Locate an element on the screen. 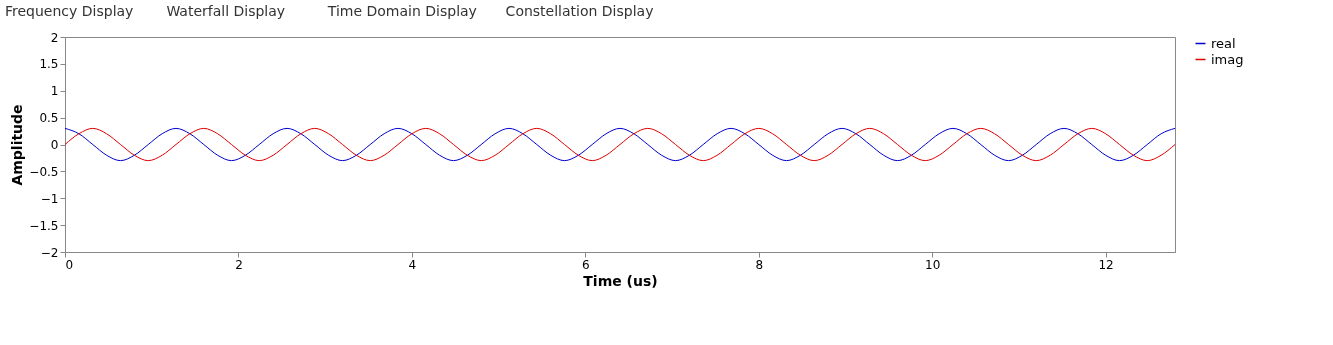 The image size is (1333, 345). x-tick-label: 4 is located at coordinates (412, 264).